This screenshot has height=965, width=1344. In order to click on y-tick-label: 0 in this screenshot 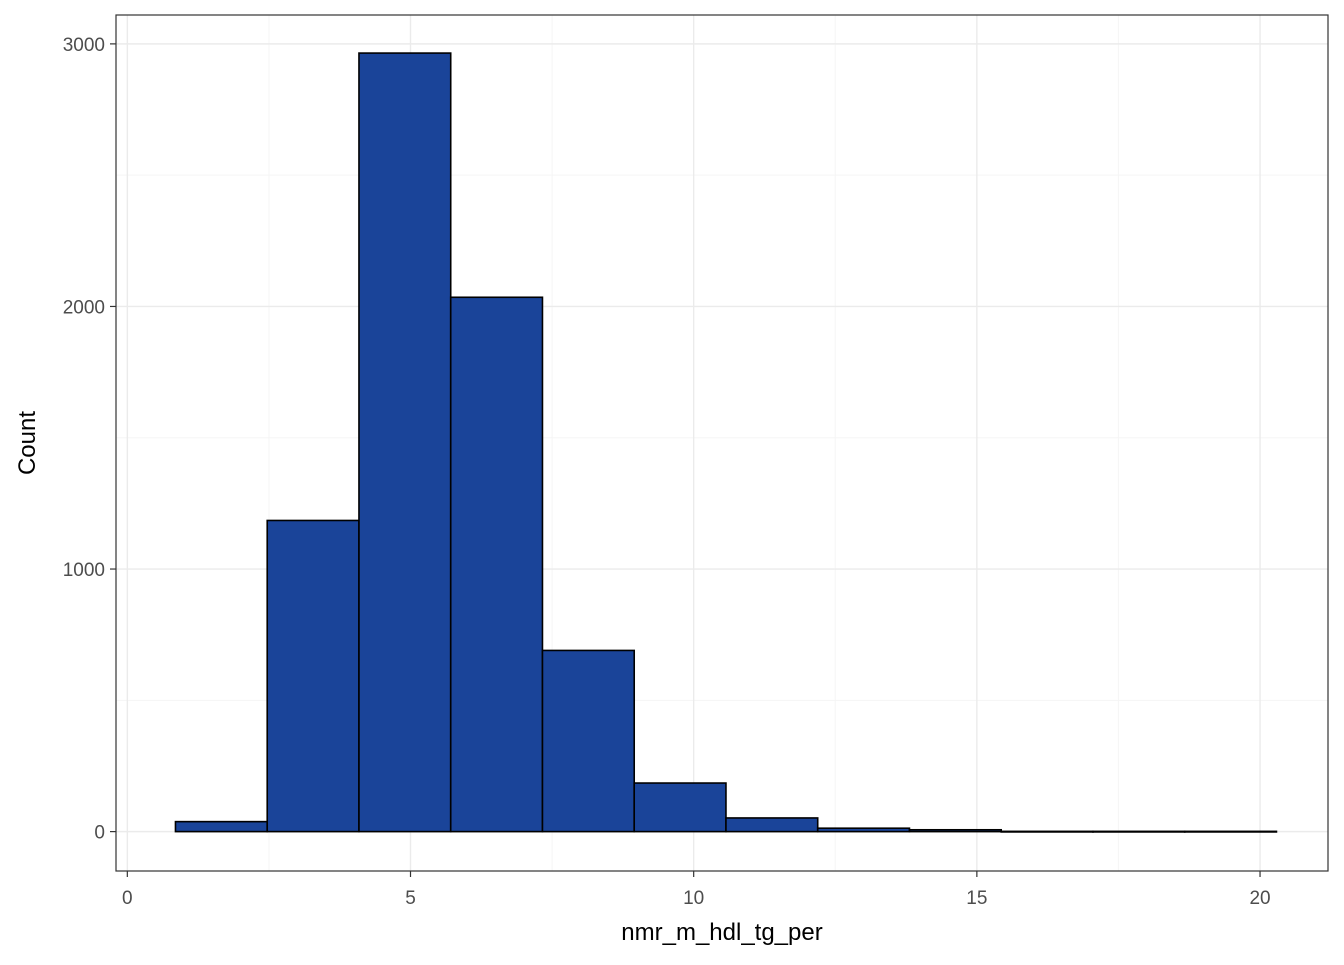, I will do `click(99, 833)`.